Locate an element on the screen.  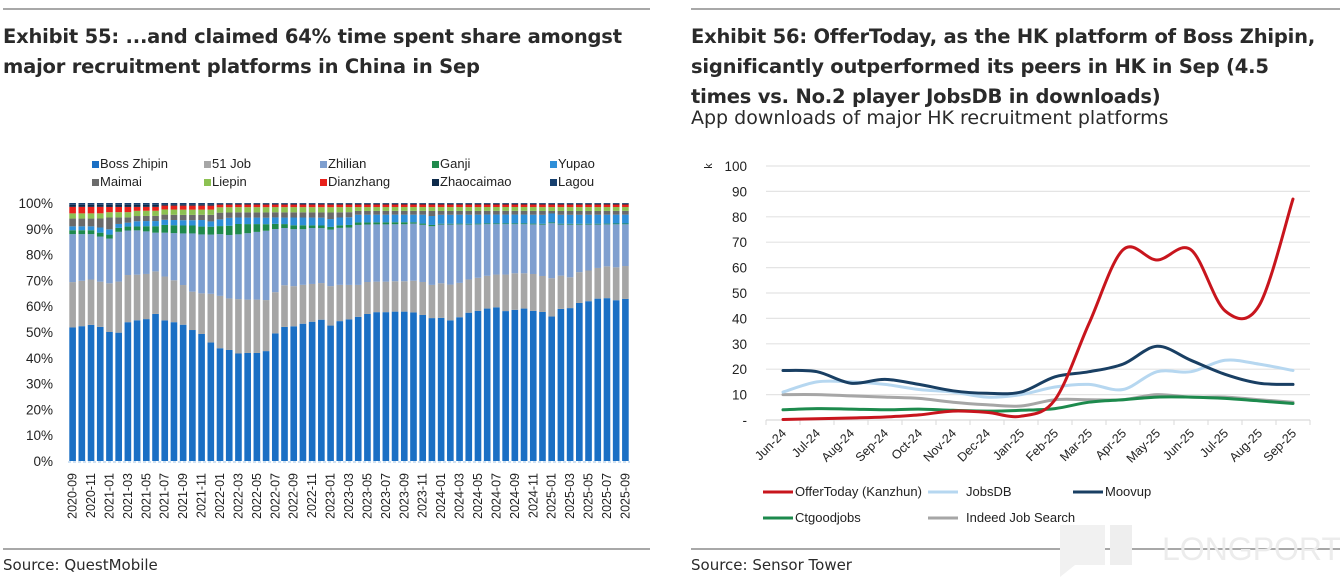
y-tick-label: 100% is located at coordinates (35, 203).